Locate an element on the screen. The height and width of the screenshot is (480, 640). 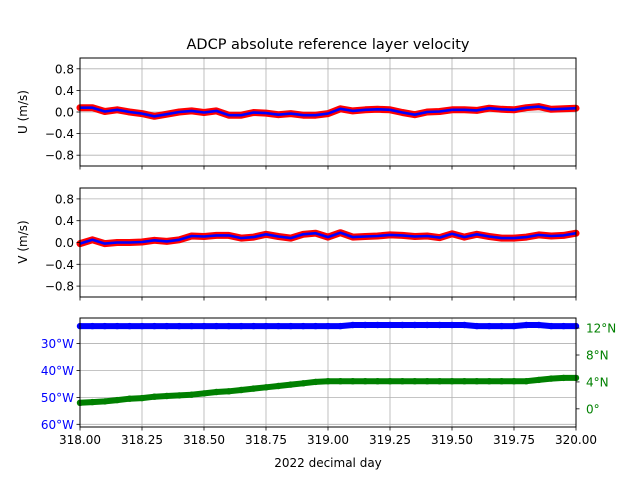
u-ytick-label-2: 0.0 is located at coordinates (64, 113).